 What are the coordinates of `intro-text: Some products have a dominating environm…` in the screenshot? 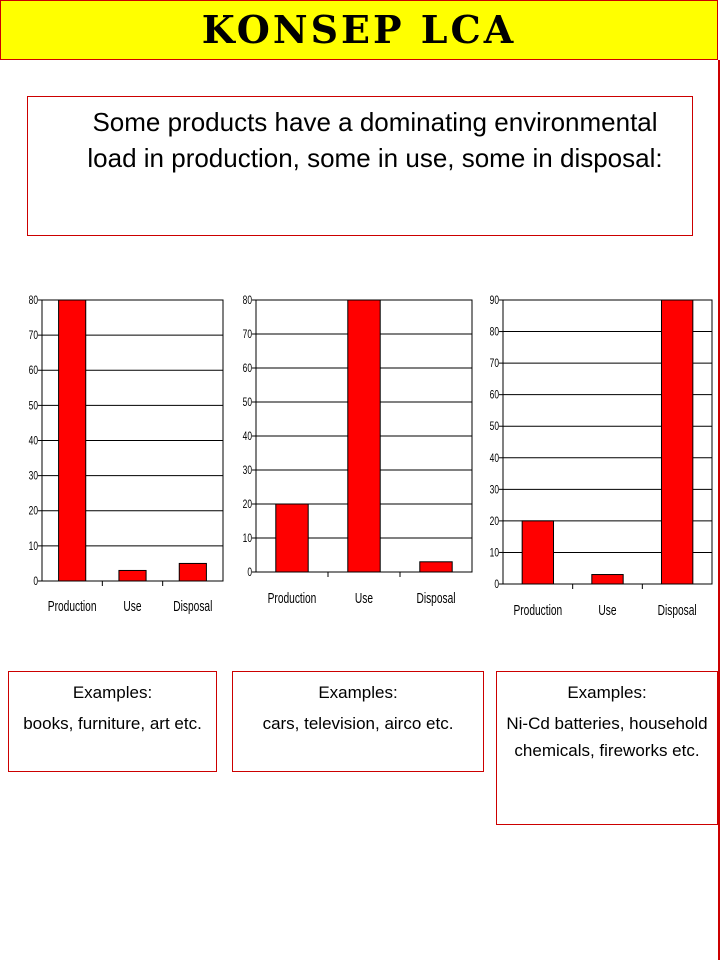 It's located at (375, 140).